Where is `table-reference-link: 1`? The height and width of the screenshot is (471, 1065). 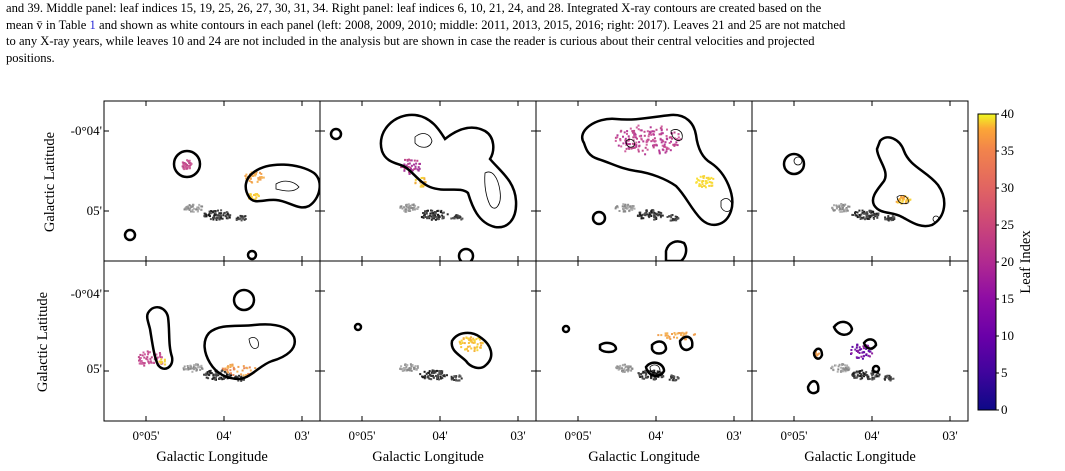 table-reference-link: 1 is located at coordinates (92, 24).